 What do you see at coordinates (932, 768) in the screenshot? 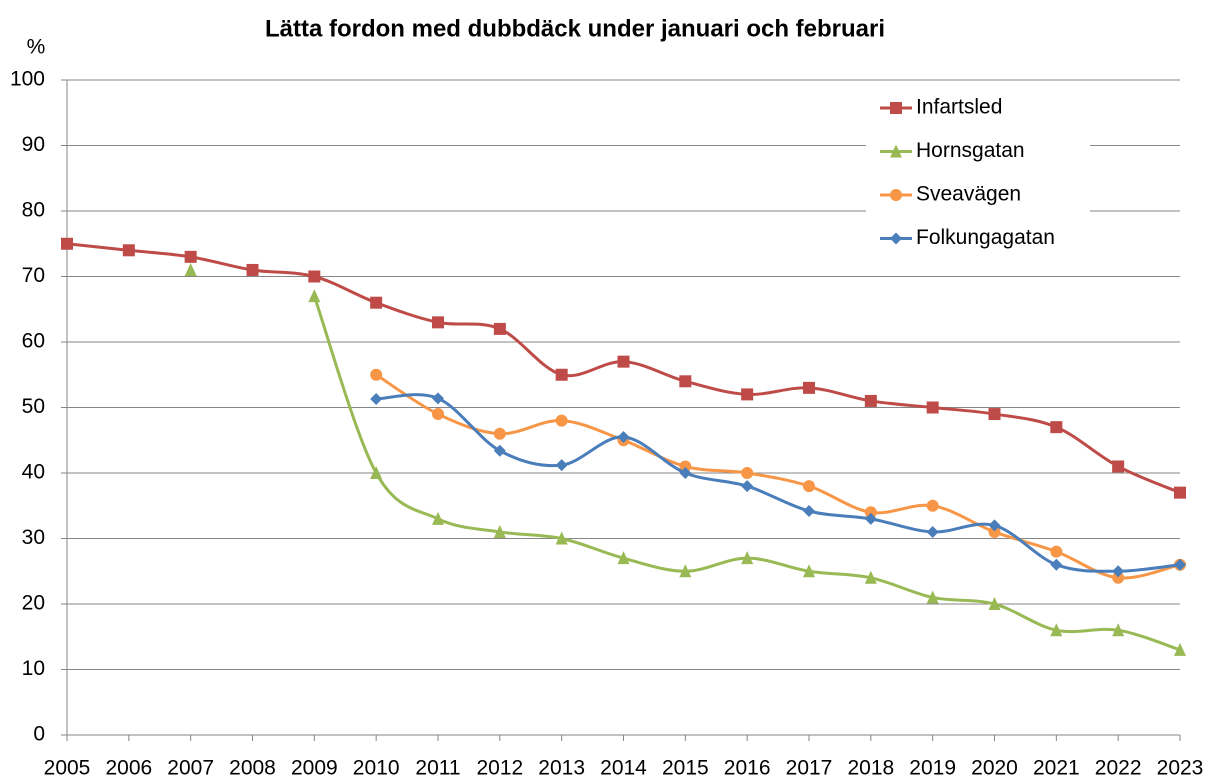
I see `x-tick-label: 2019` at bounding box center [932, 768].